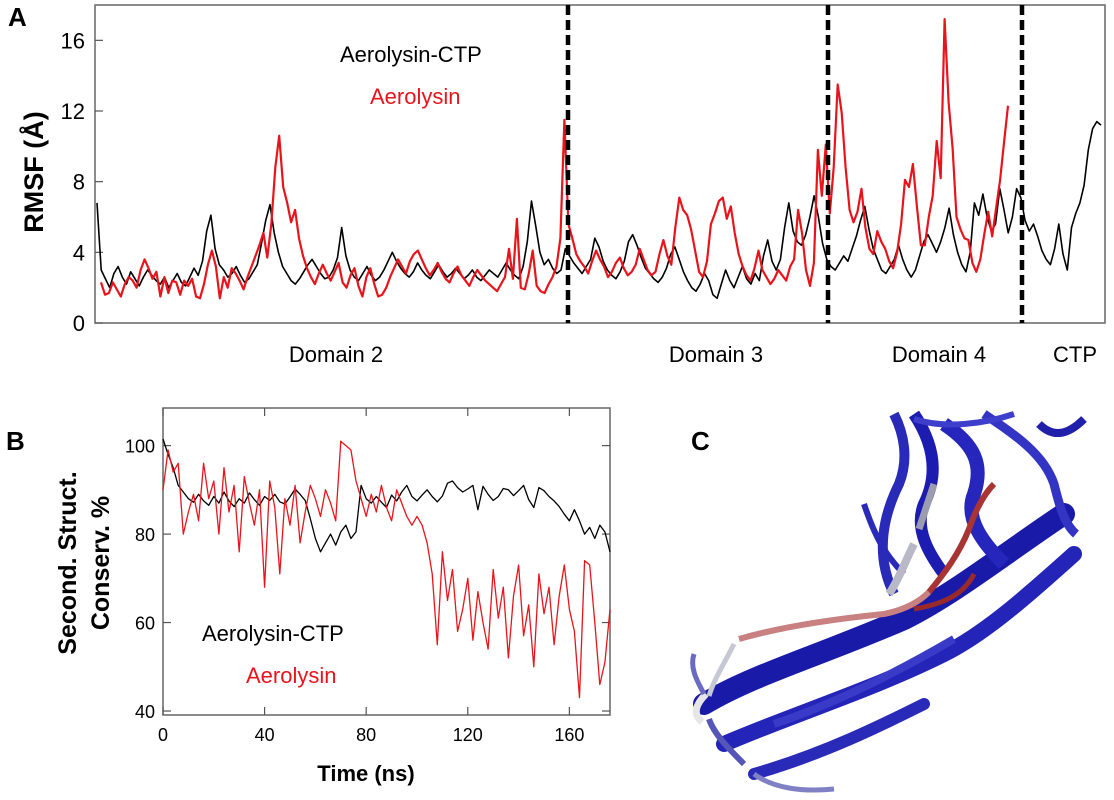 This screenshot has width=1114, height=800. What do you see at coordinates (716, 354) in the screenshot?
I see `region-label-domain-3: Domain 3` at bounding box center [716, 354].